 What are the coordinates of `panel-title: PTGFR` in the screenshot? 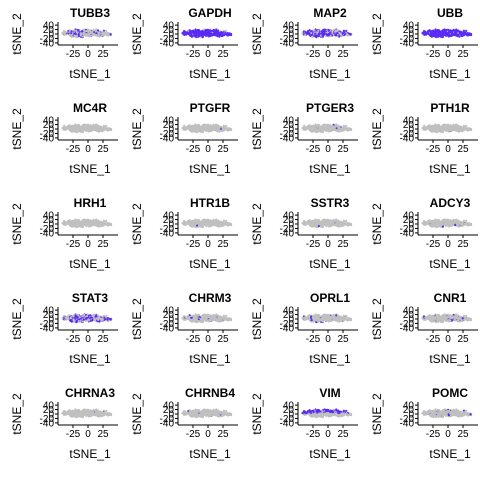 It's located at (210, 108).